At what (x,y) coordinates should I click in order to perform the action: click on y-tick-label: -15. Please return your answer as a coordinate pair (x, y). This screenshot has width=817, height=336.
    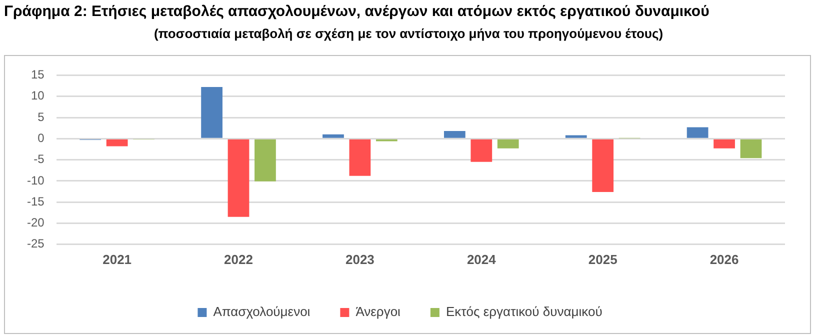
    Looking at the image, I should click on (36, 201).